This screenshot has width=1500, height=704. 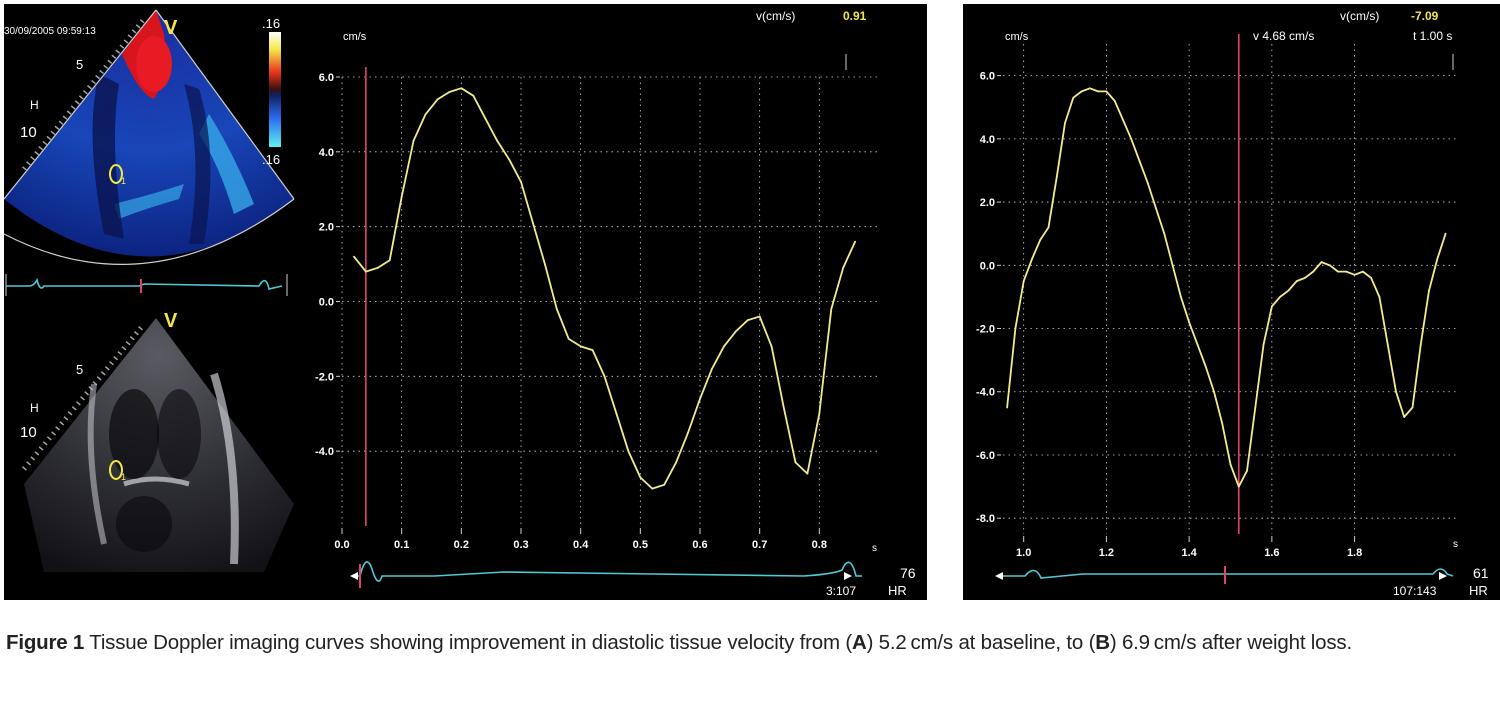 I want to click on panel-a-xtick-label: 0.4, so click(x=581, y=545).